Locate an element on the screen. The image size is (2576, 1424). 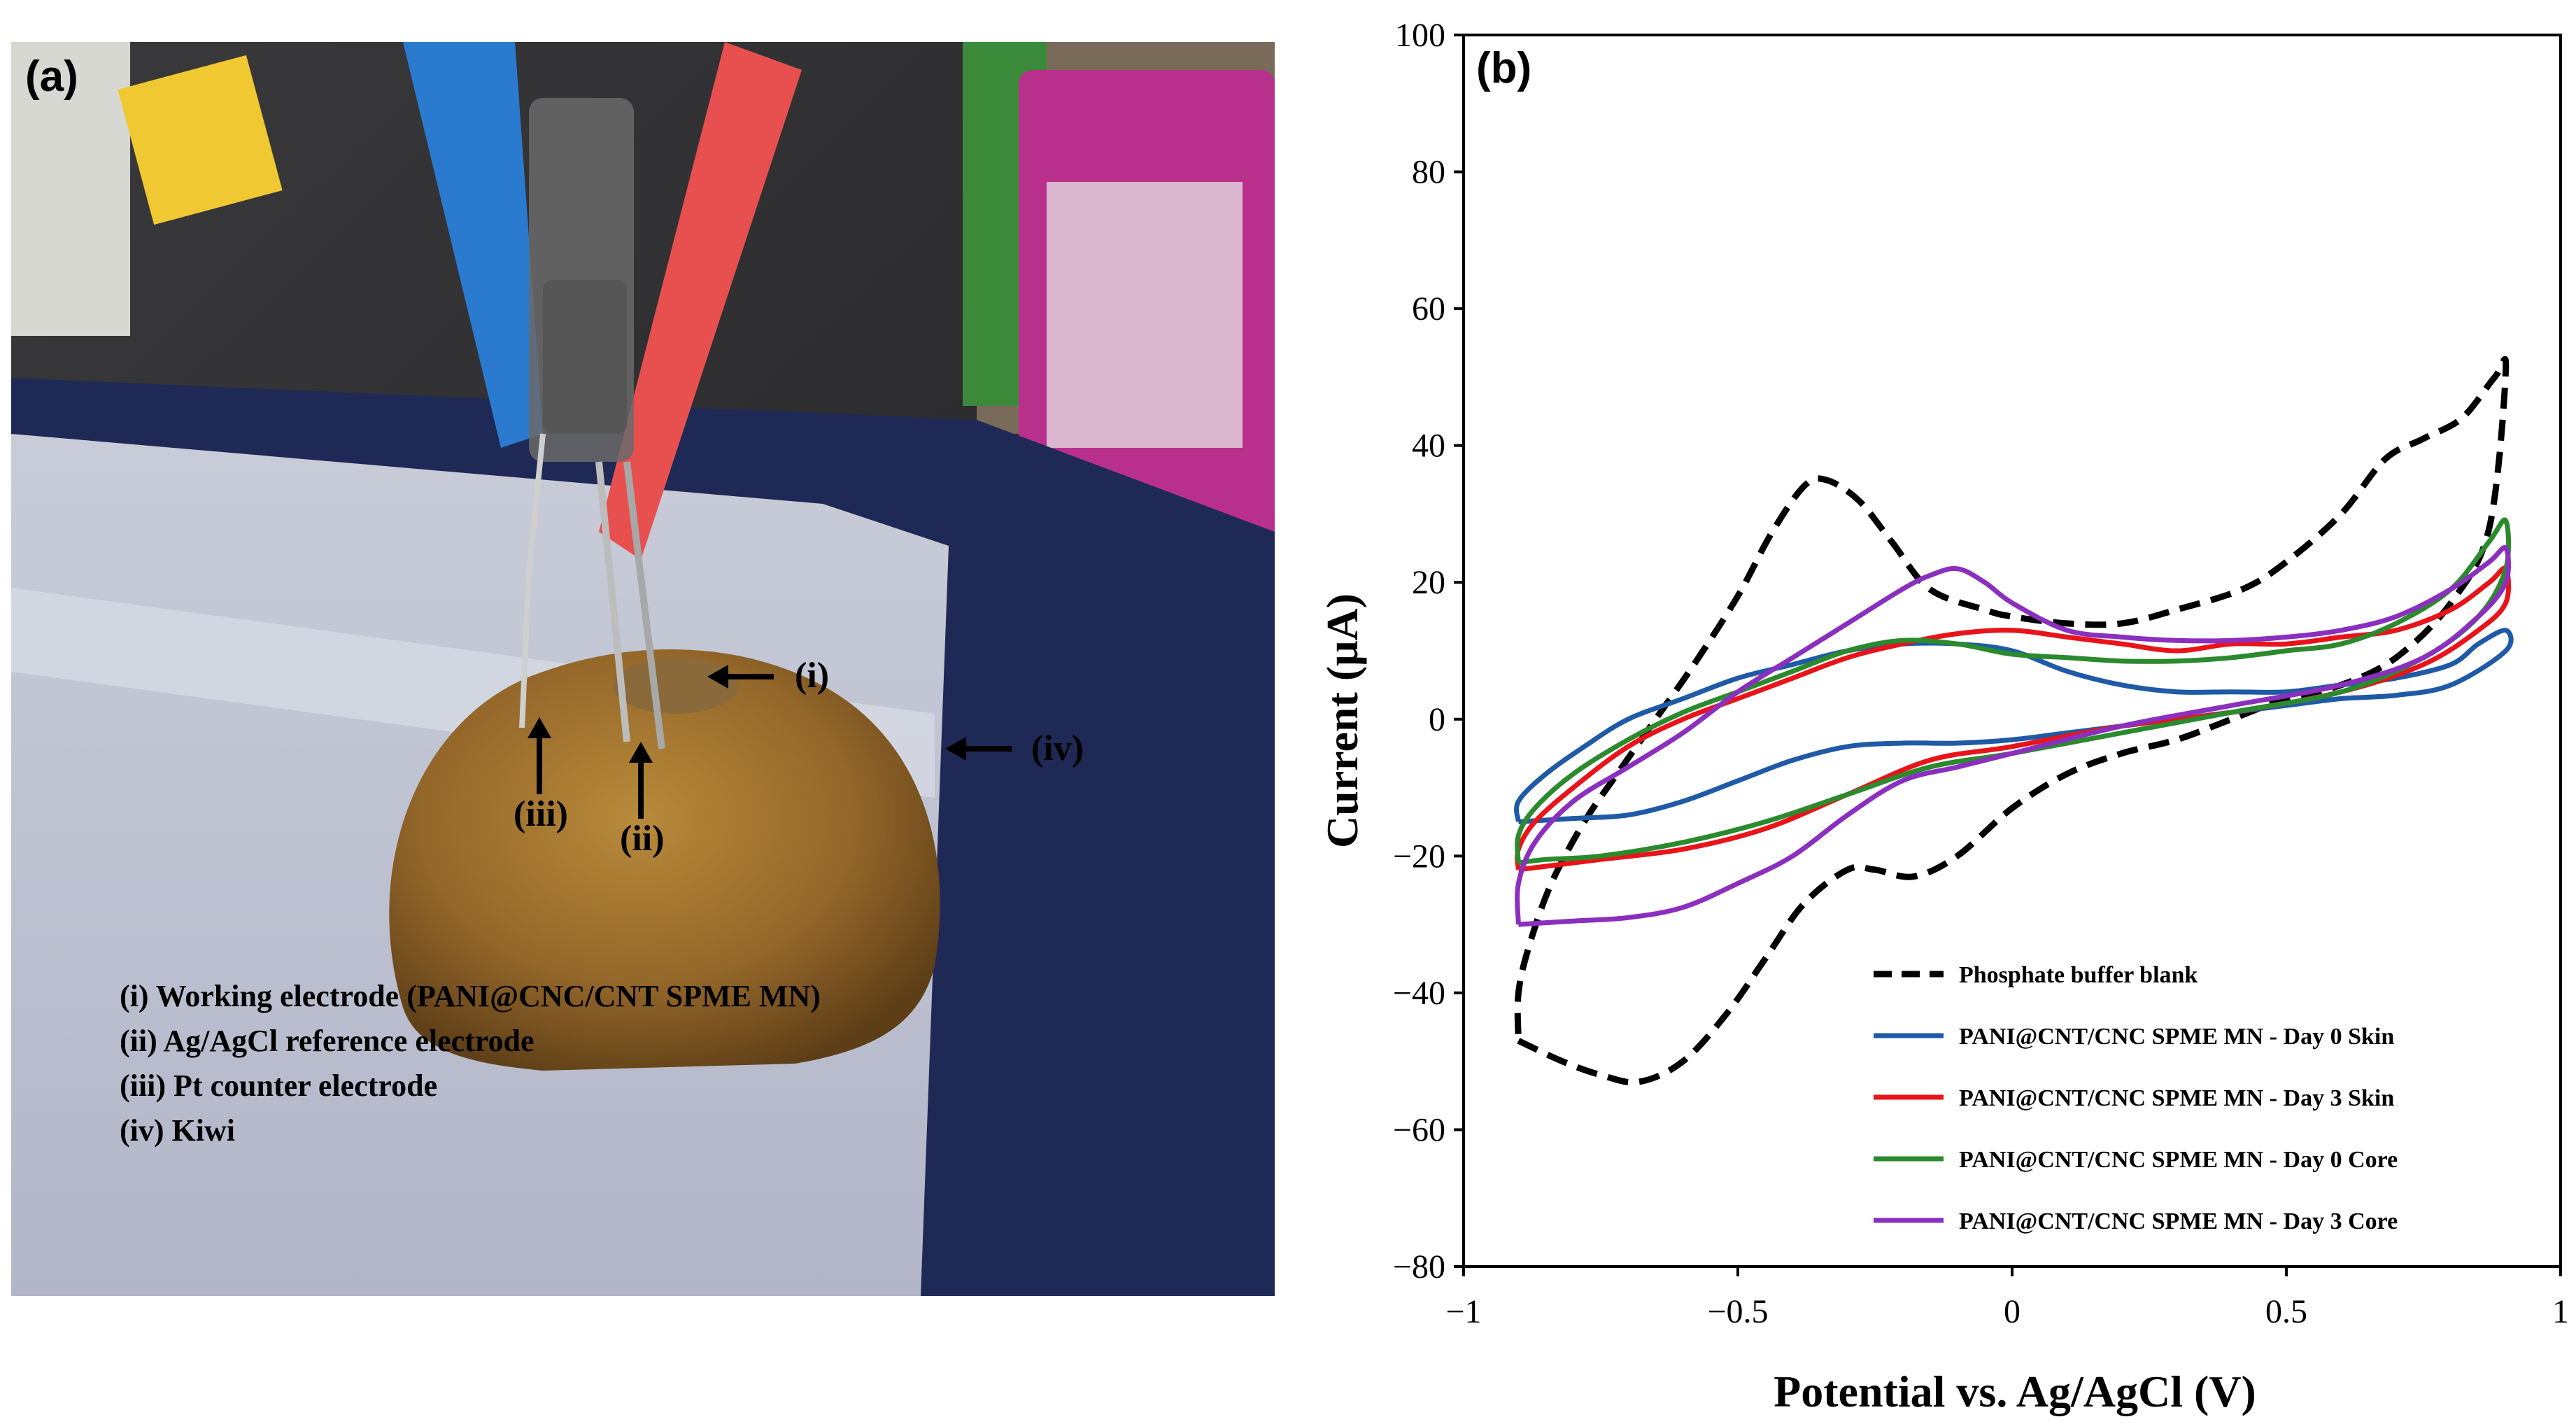
y-tick-label: 60 is located at coordinates (1428, 308).